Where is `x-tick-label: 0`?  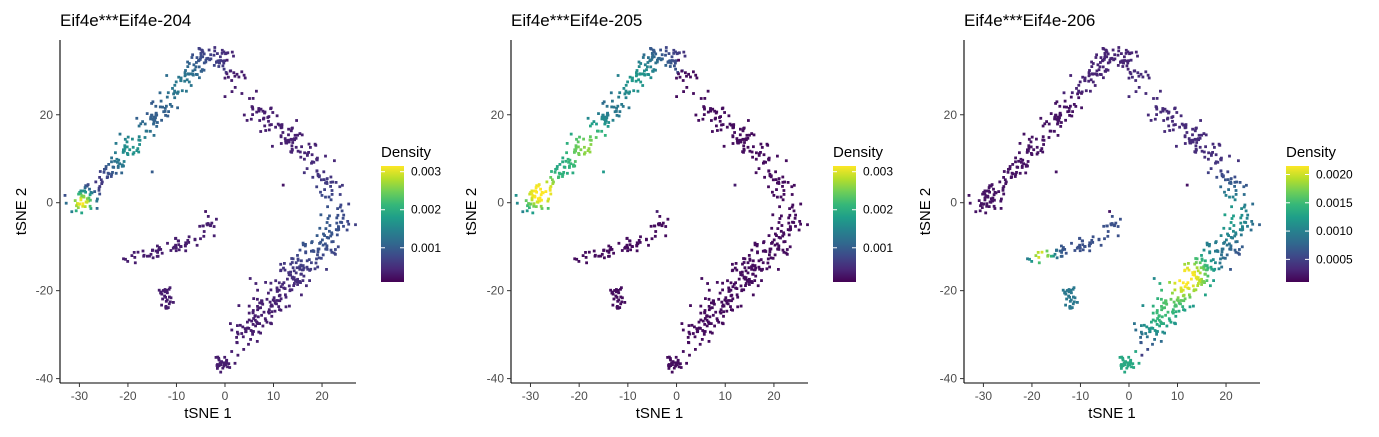
x-tick-label: 0 is located at coordinates (676, 396).